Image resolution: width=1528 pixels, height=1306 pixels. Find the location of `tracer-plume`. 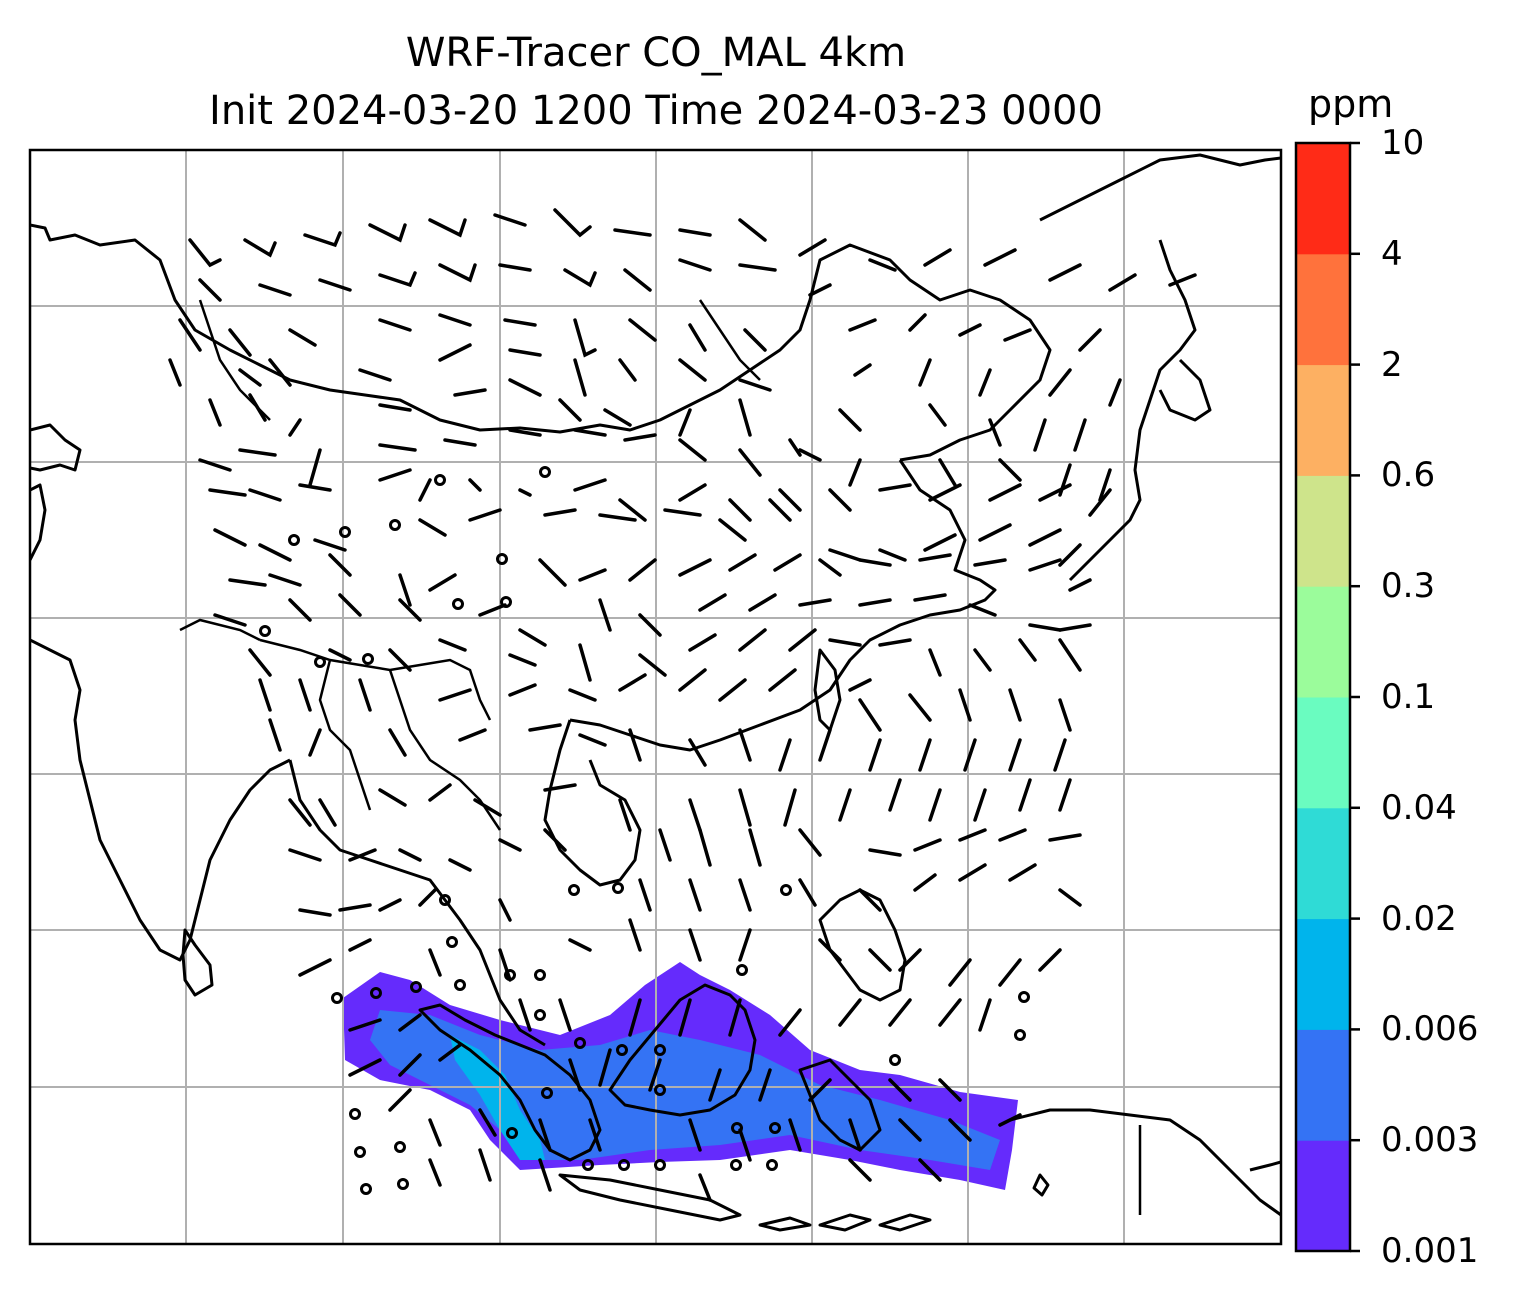

tracer-plume is located at coordinates (680, 1076).